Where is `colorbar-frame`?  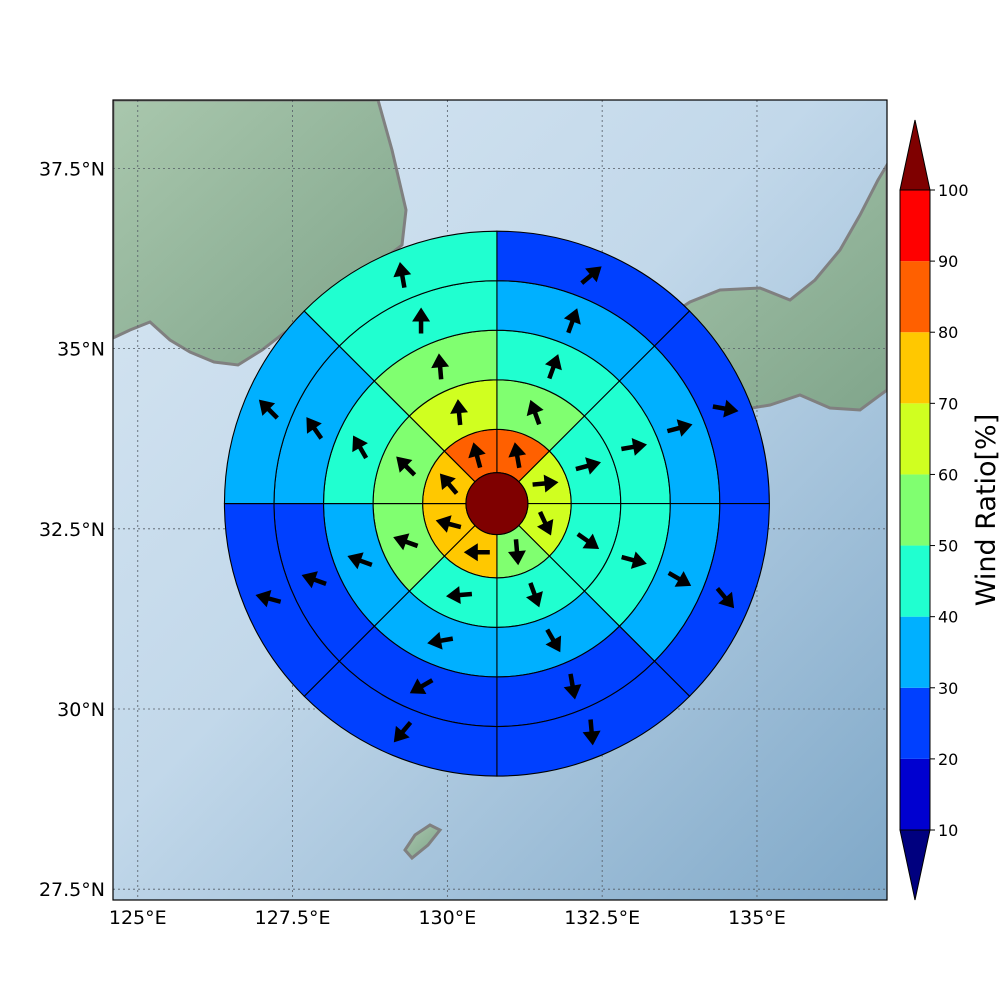
colorbar-frame is located at coordinates (915, 510).